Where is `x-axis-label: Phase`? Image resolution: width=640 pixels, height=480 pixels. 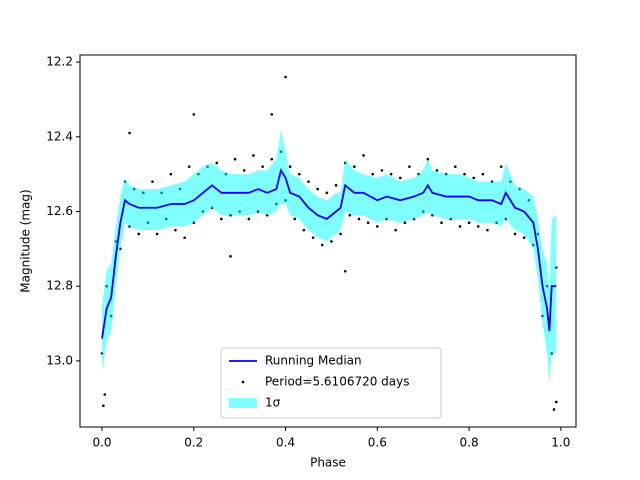 x-axis-label: Phase is located at coordinates (328, 463).